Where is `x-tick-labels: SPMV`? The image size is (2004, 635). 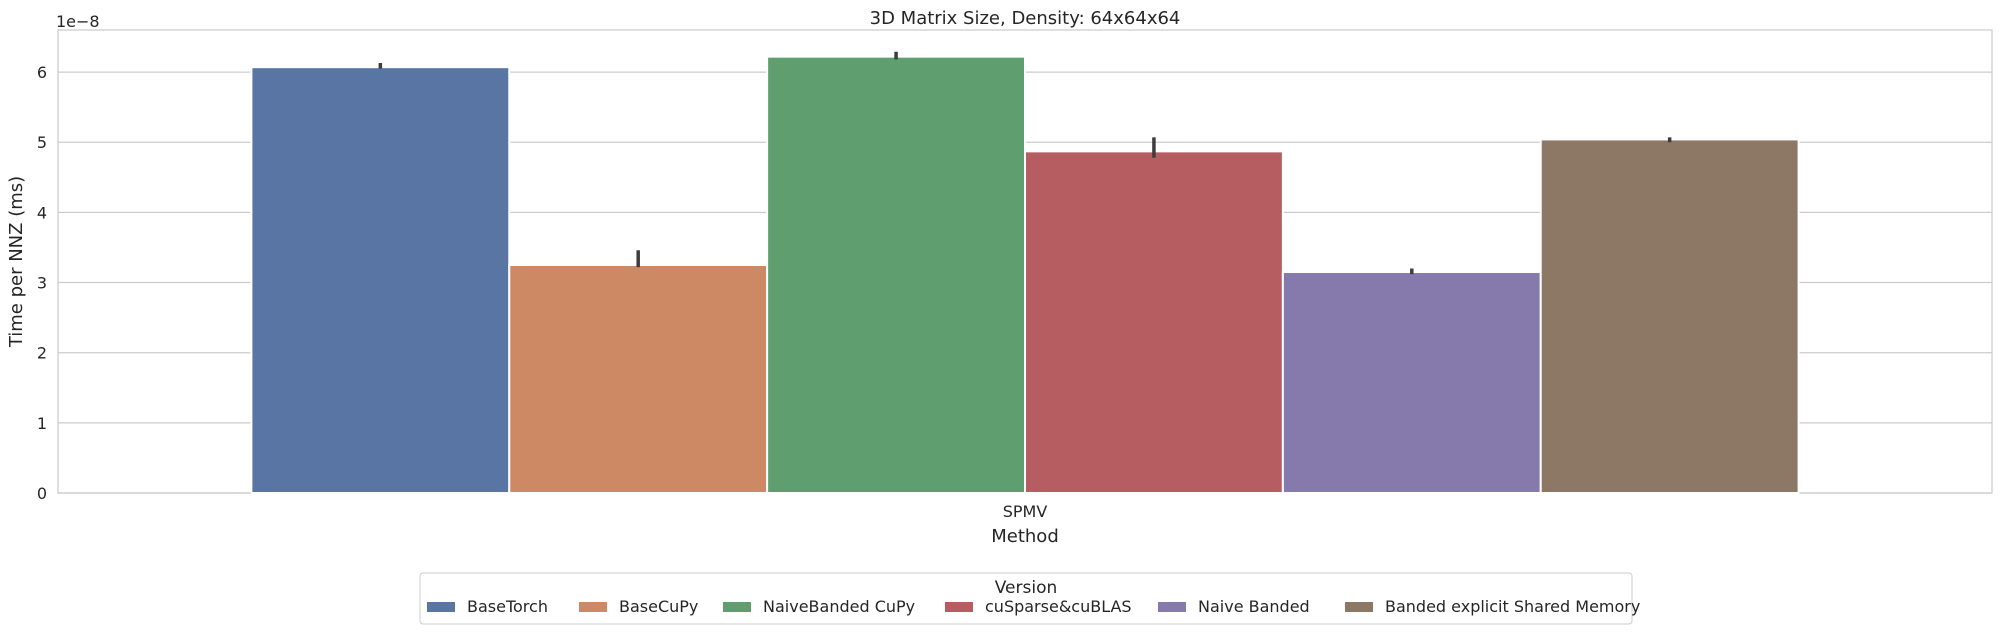
x-tick-labels: SPMV is located at coordinates (1025, 511).